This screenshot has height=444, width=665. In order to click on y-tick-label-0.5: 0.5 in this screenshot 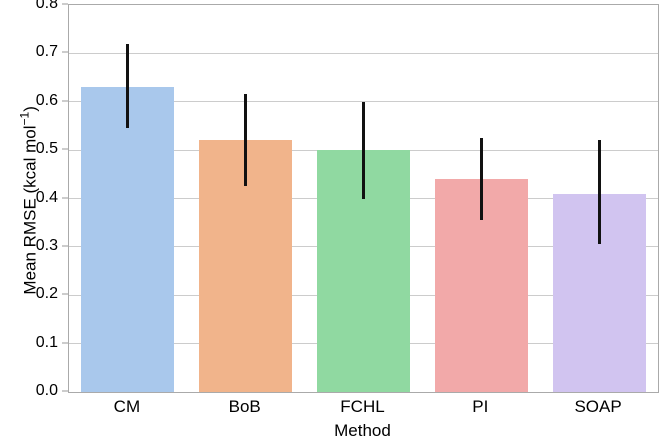, I will do `click(46, 149)`.